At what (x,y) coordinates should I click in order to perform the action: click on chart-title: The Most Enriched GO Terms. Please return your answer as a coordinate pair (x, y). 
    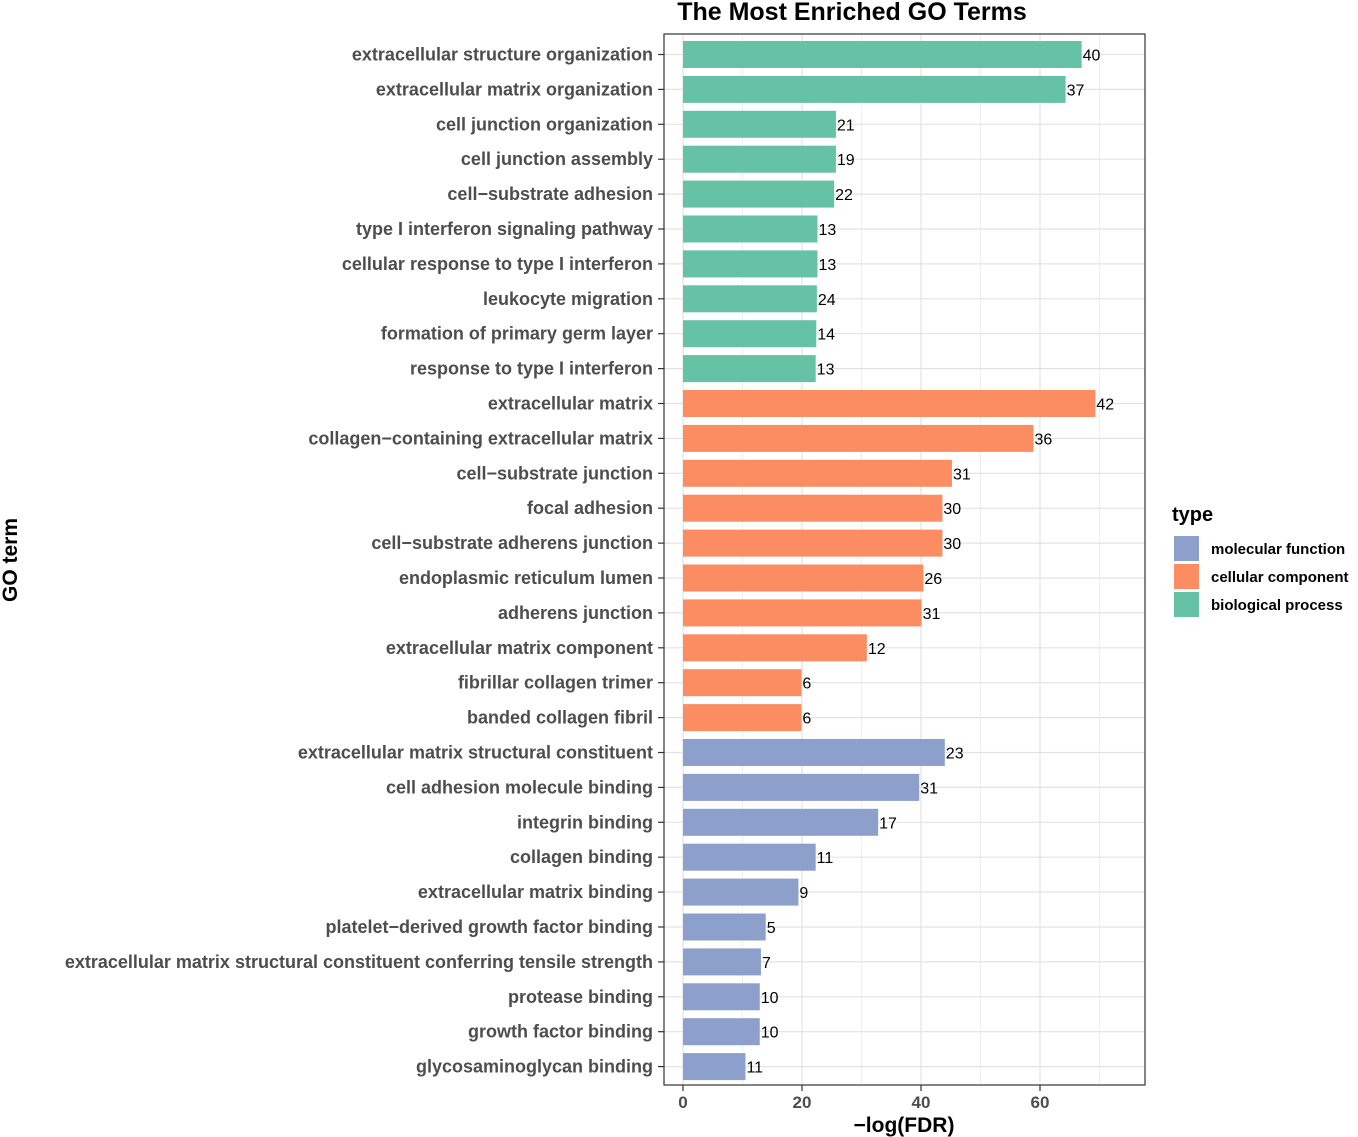
    Looking at the image, I should click on (852, 13).